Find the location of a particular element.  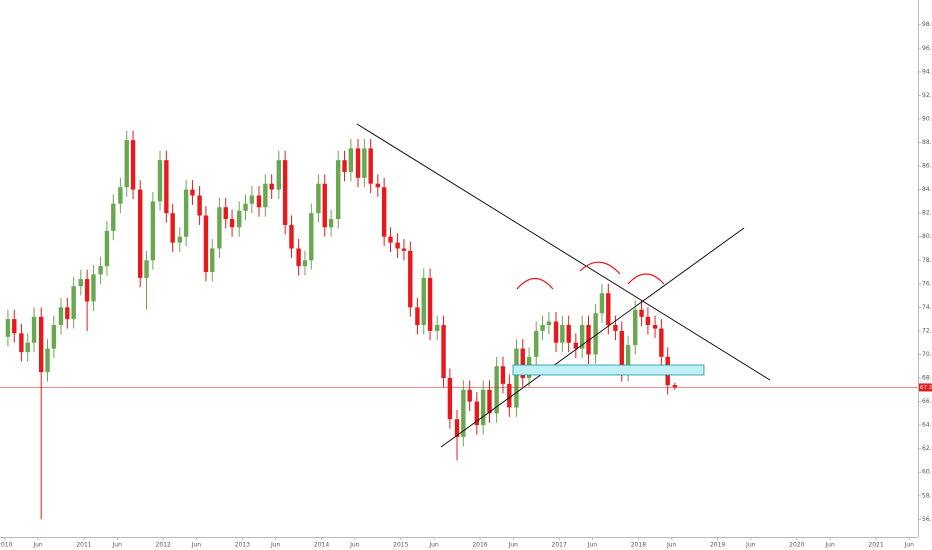

x-tick-label: 2010 is located at coordinates (6, 545).